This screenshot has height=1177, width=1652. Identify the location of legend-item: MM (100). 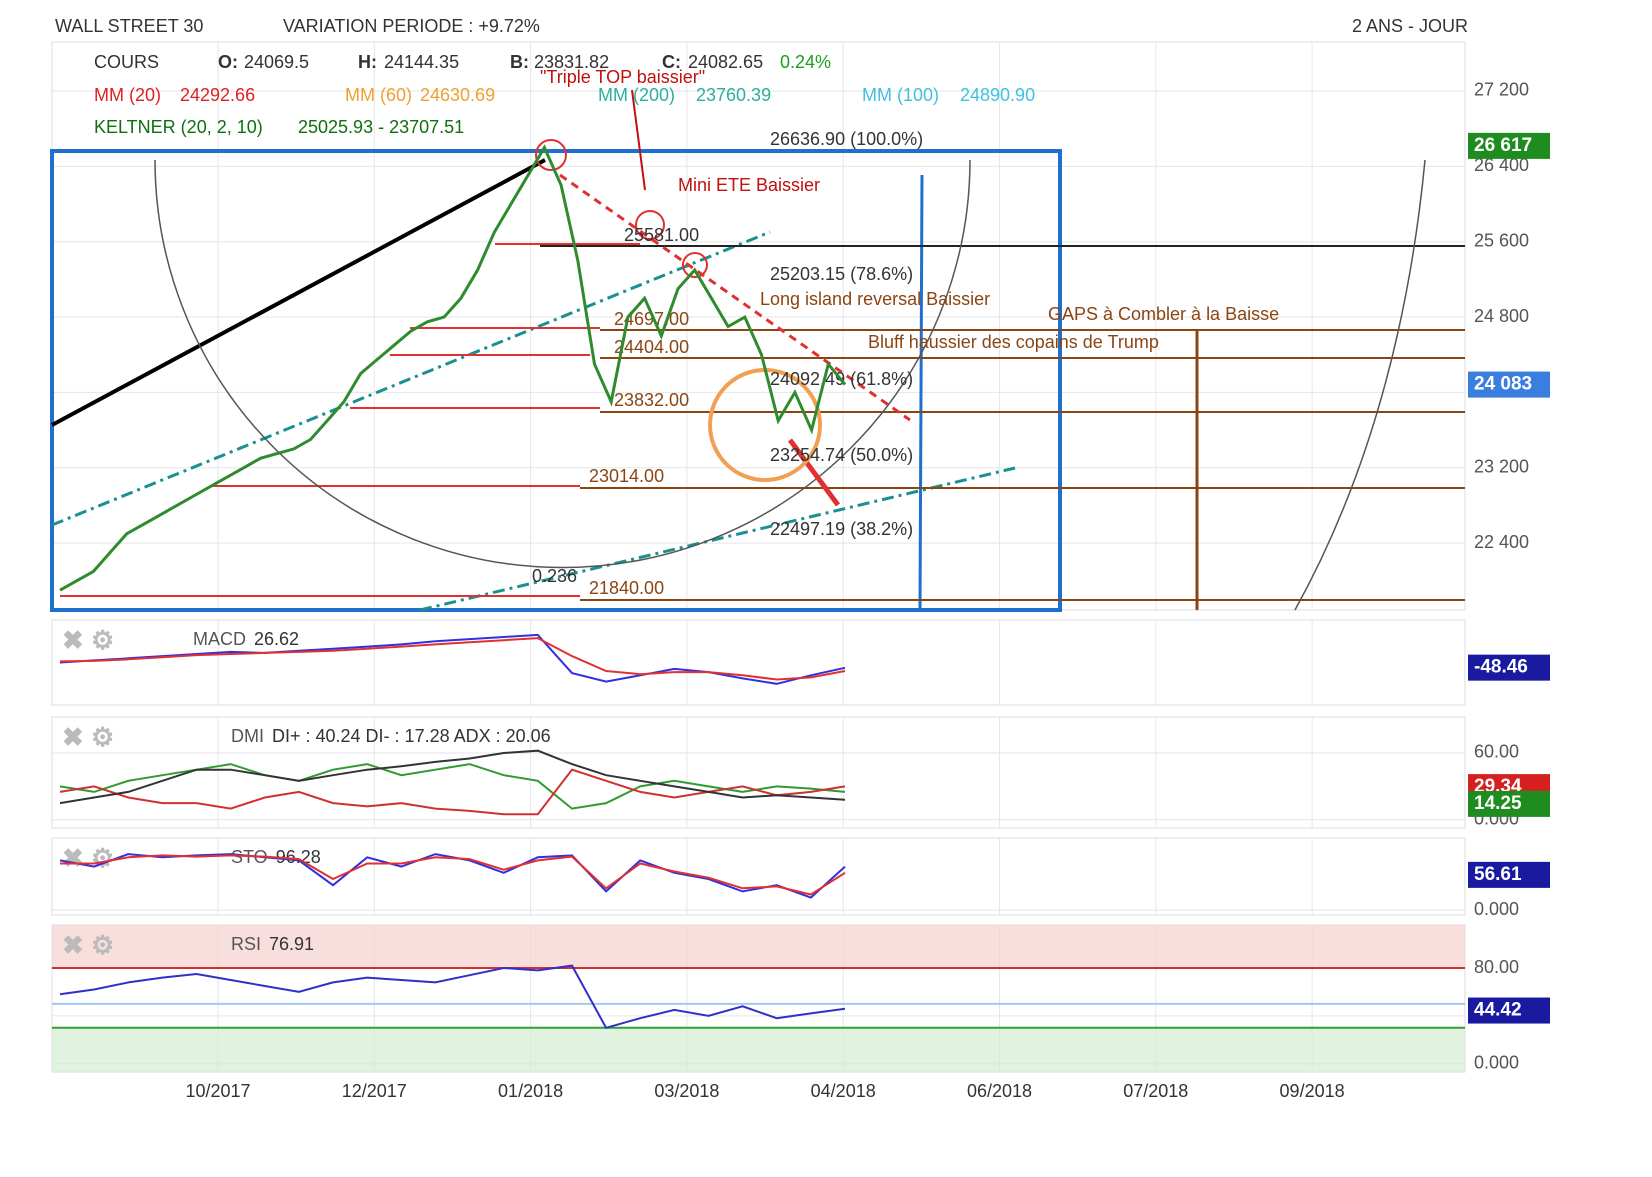
(900, 95).